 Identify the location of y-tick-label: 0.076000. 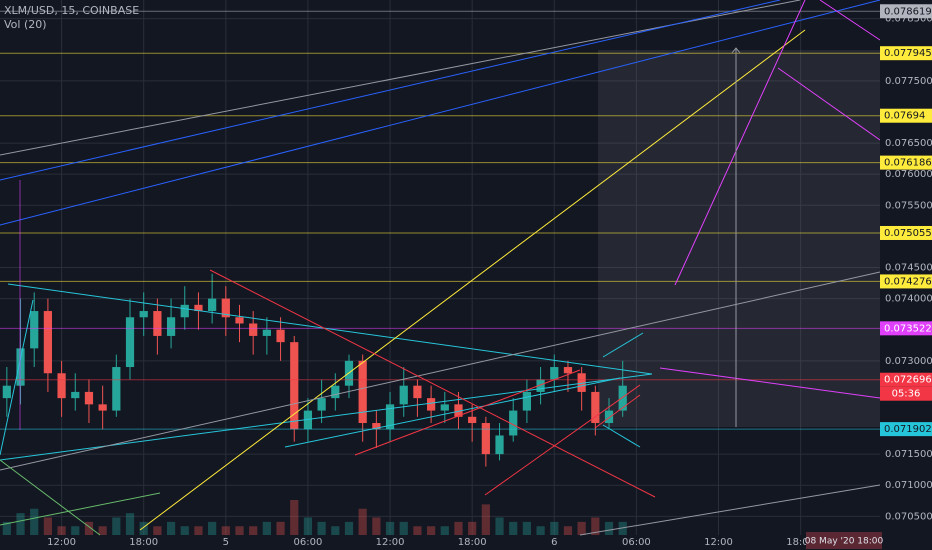
(908, 174).